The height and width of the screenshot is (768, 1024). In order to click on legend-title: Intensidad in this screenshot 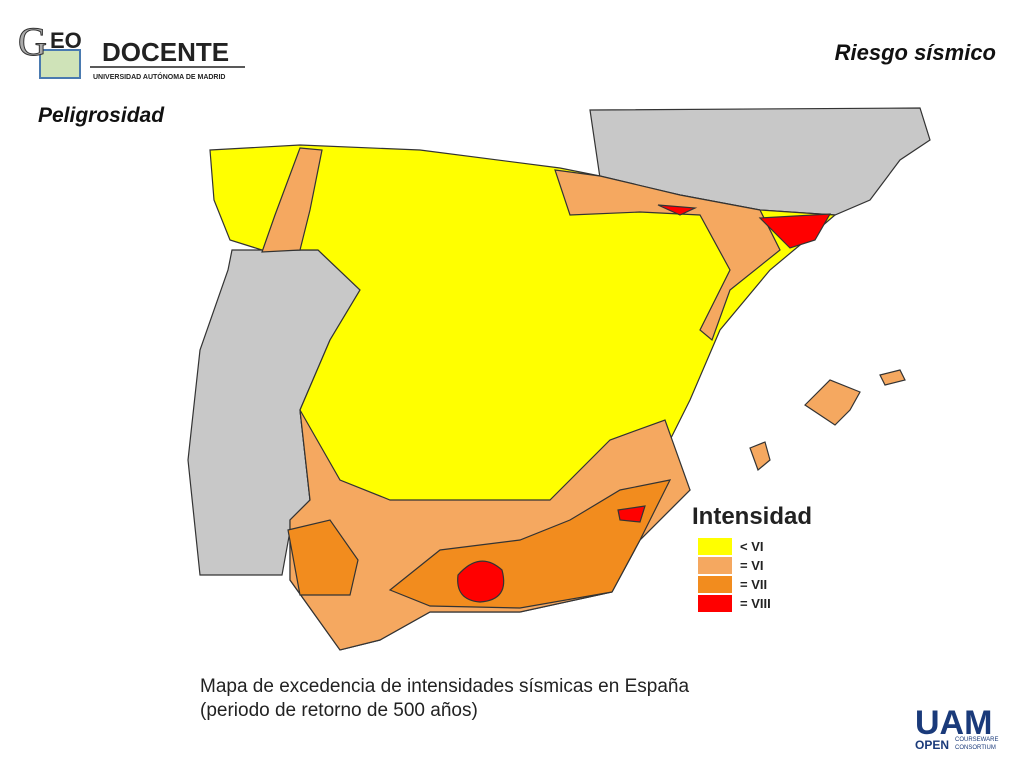, I will do `click(752, 516)`.